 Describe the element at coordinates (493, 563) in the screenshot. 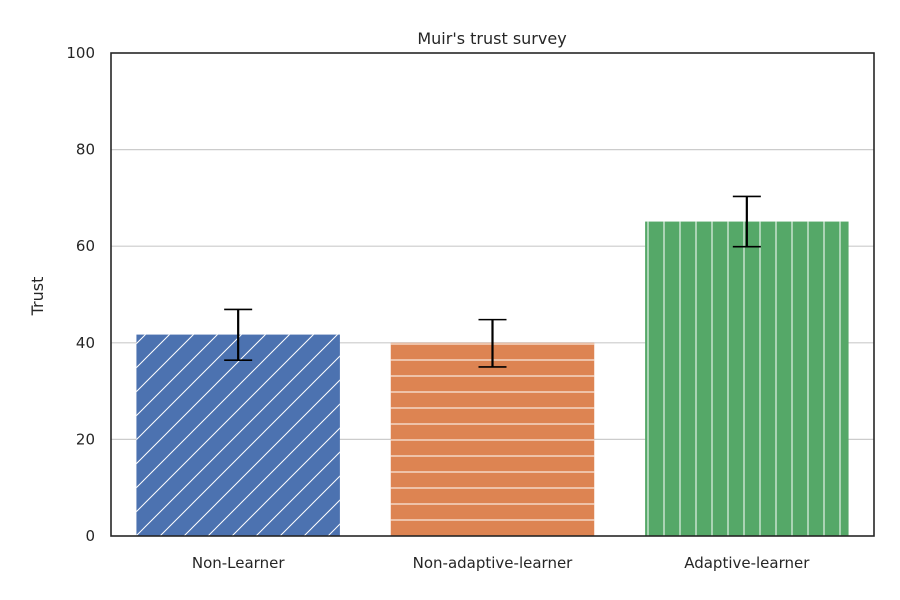

I see `x-tick-label: Non-adaptive-learner` at that location.